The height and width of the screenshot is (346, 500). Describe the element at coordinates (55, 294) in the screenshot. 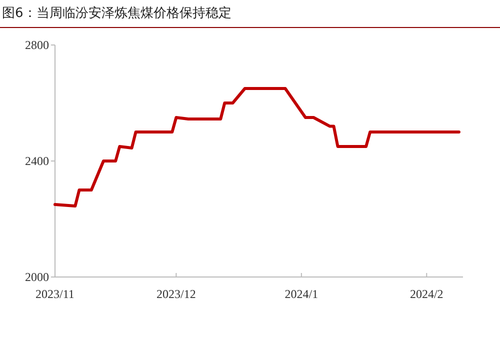

I see `x-tick-label: 2023/11` at that location.